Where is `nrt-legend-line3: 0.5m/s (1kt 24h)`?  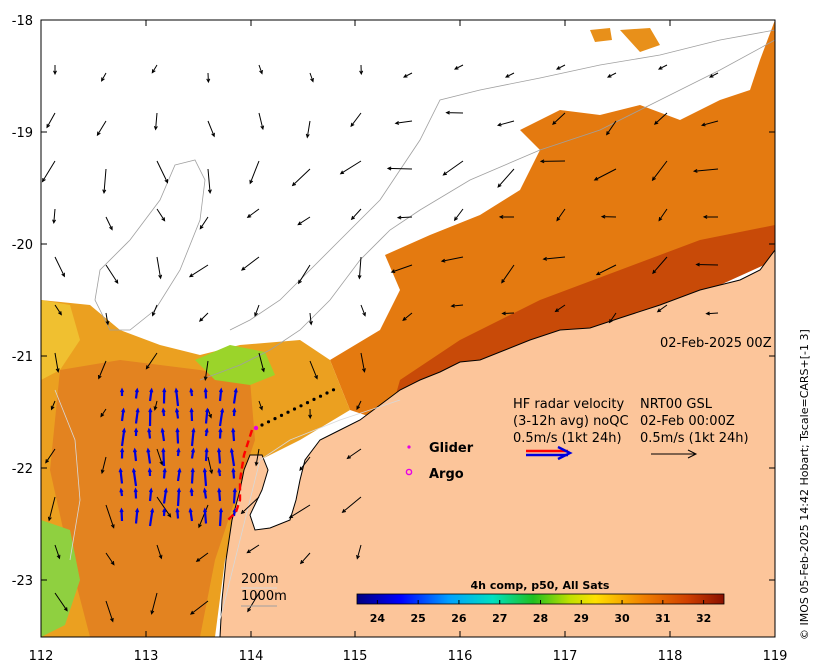
nrt-legend-line3: 0.5m/s (1kt 24h) is located at coordinates (694, 438).